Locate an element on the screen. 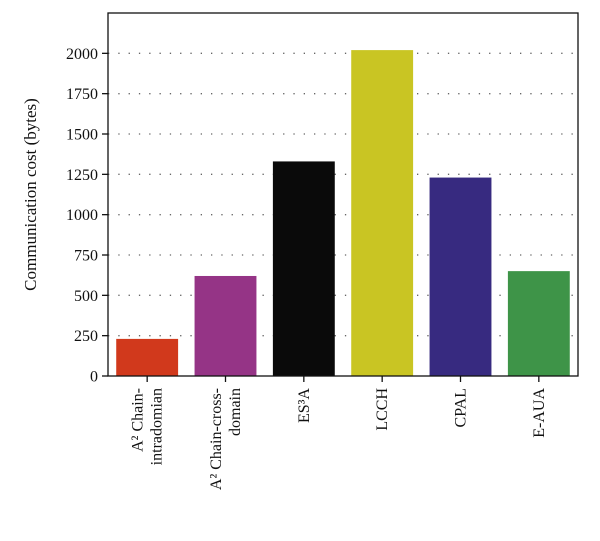  y-axis: 0 250 500 750 1000 1250 1500 1750 2000 is located at coordinates (87, 216).